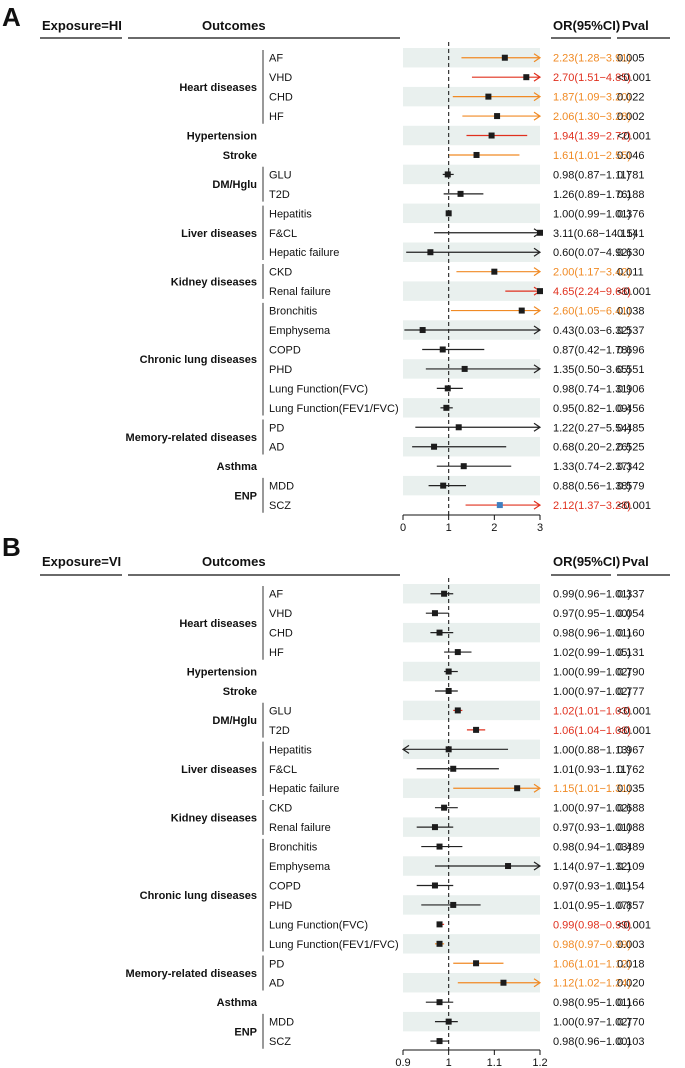 The width and height of the screenshot is (685, 1068). I want to click on outcome-label: SCZ, so click(280, 506).